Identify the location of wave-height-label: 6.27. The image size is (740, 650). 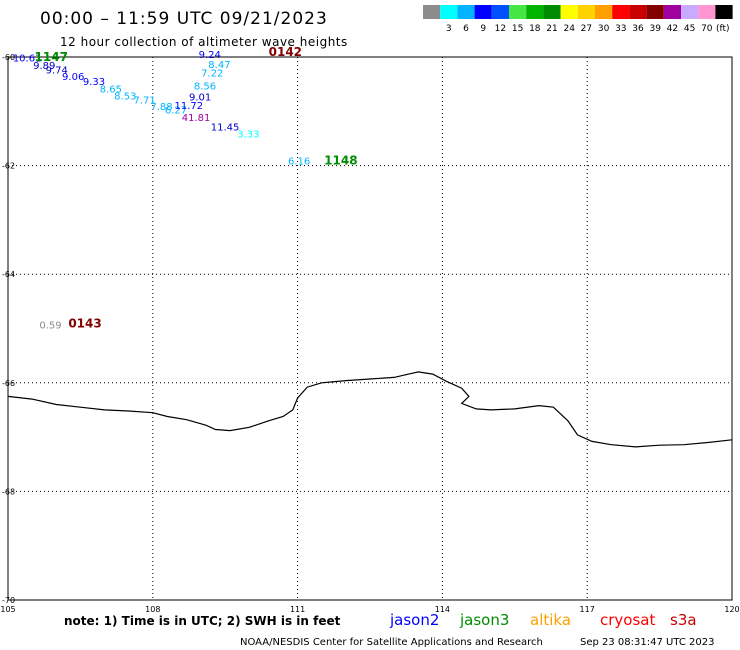
(176, 110).